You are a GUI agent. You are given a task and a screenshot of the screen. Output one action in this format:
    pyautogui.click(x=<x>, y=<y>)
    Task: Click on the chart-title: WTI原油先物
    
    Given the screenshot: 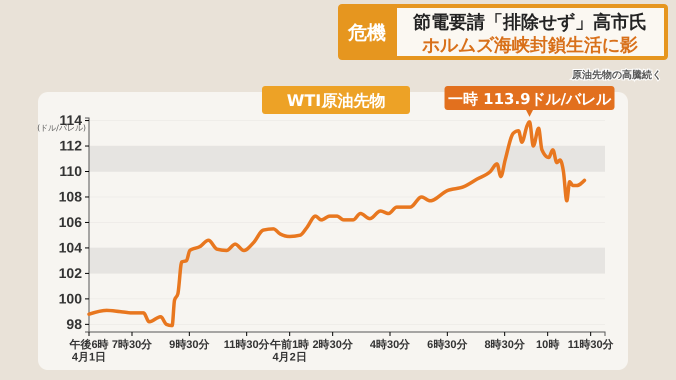 What is the action you would take?
    pyautogui.click(x=336, y=100)
    